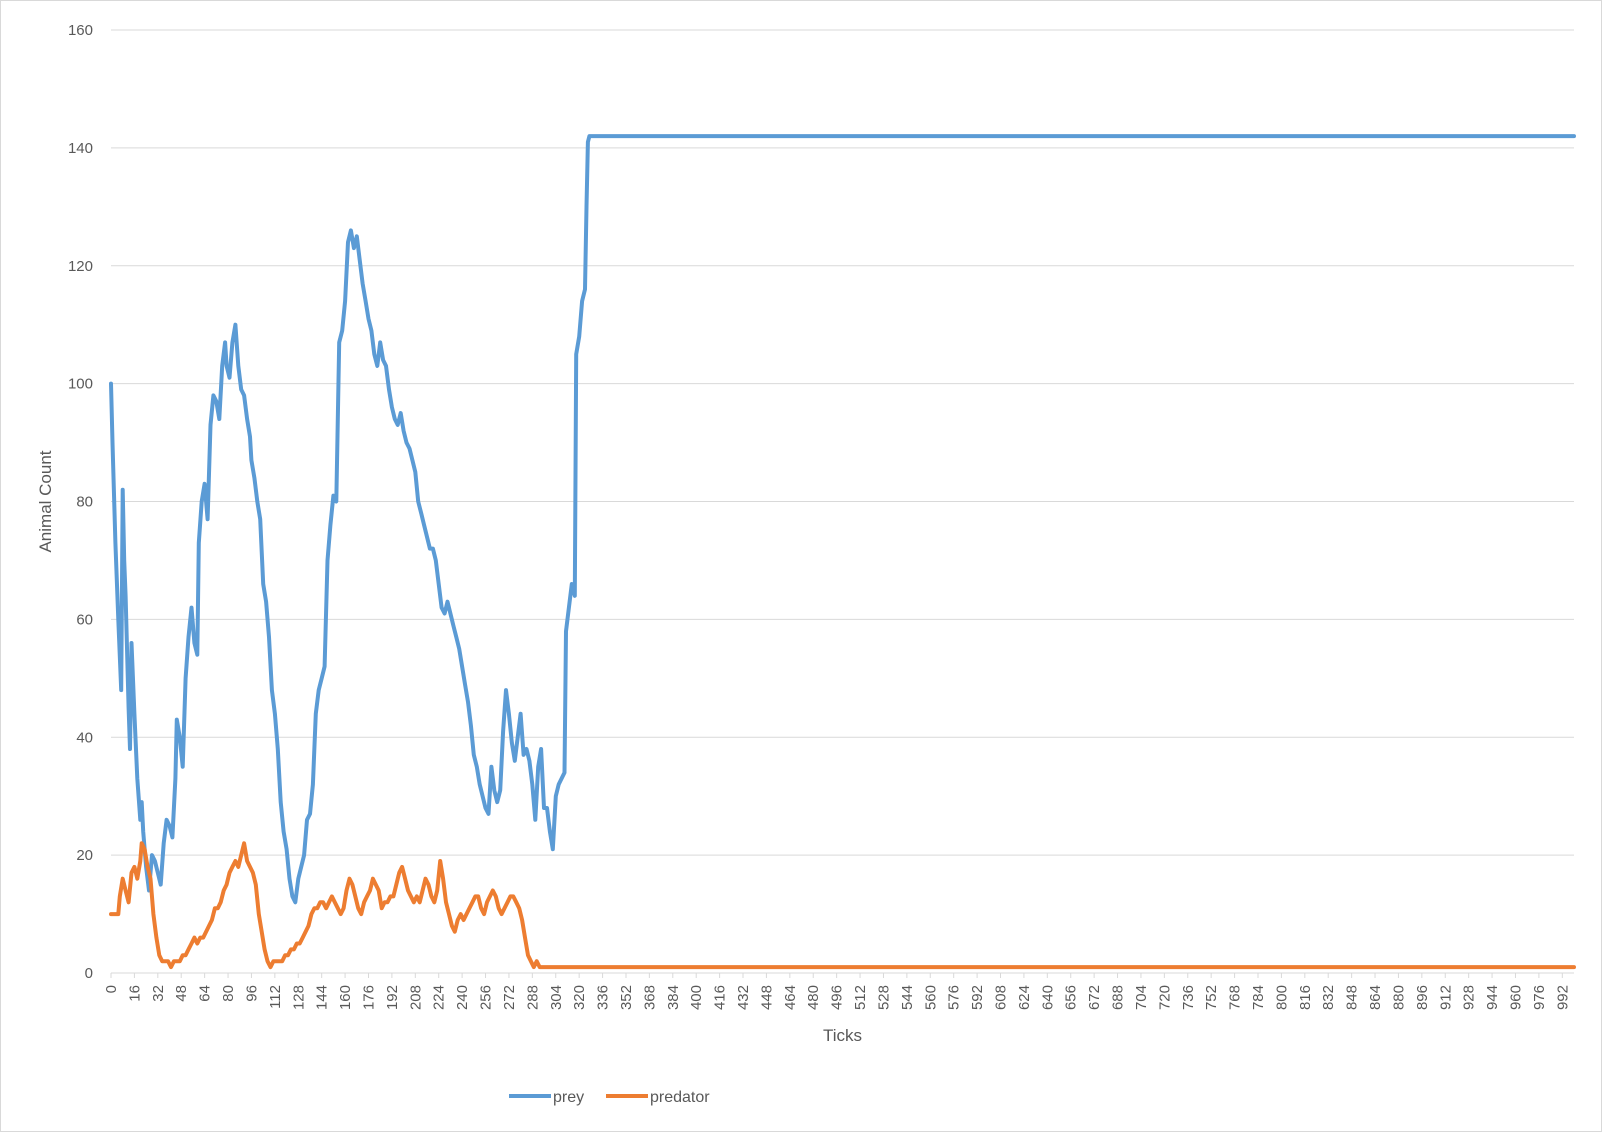 The width and height of the screenshot is (1602, 1132). I want to click on x-tick-label: 736, so click(1188, 997).